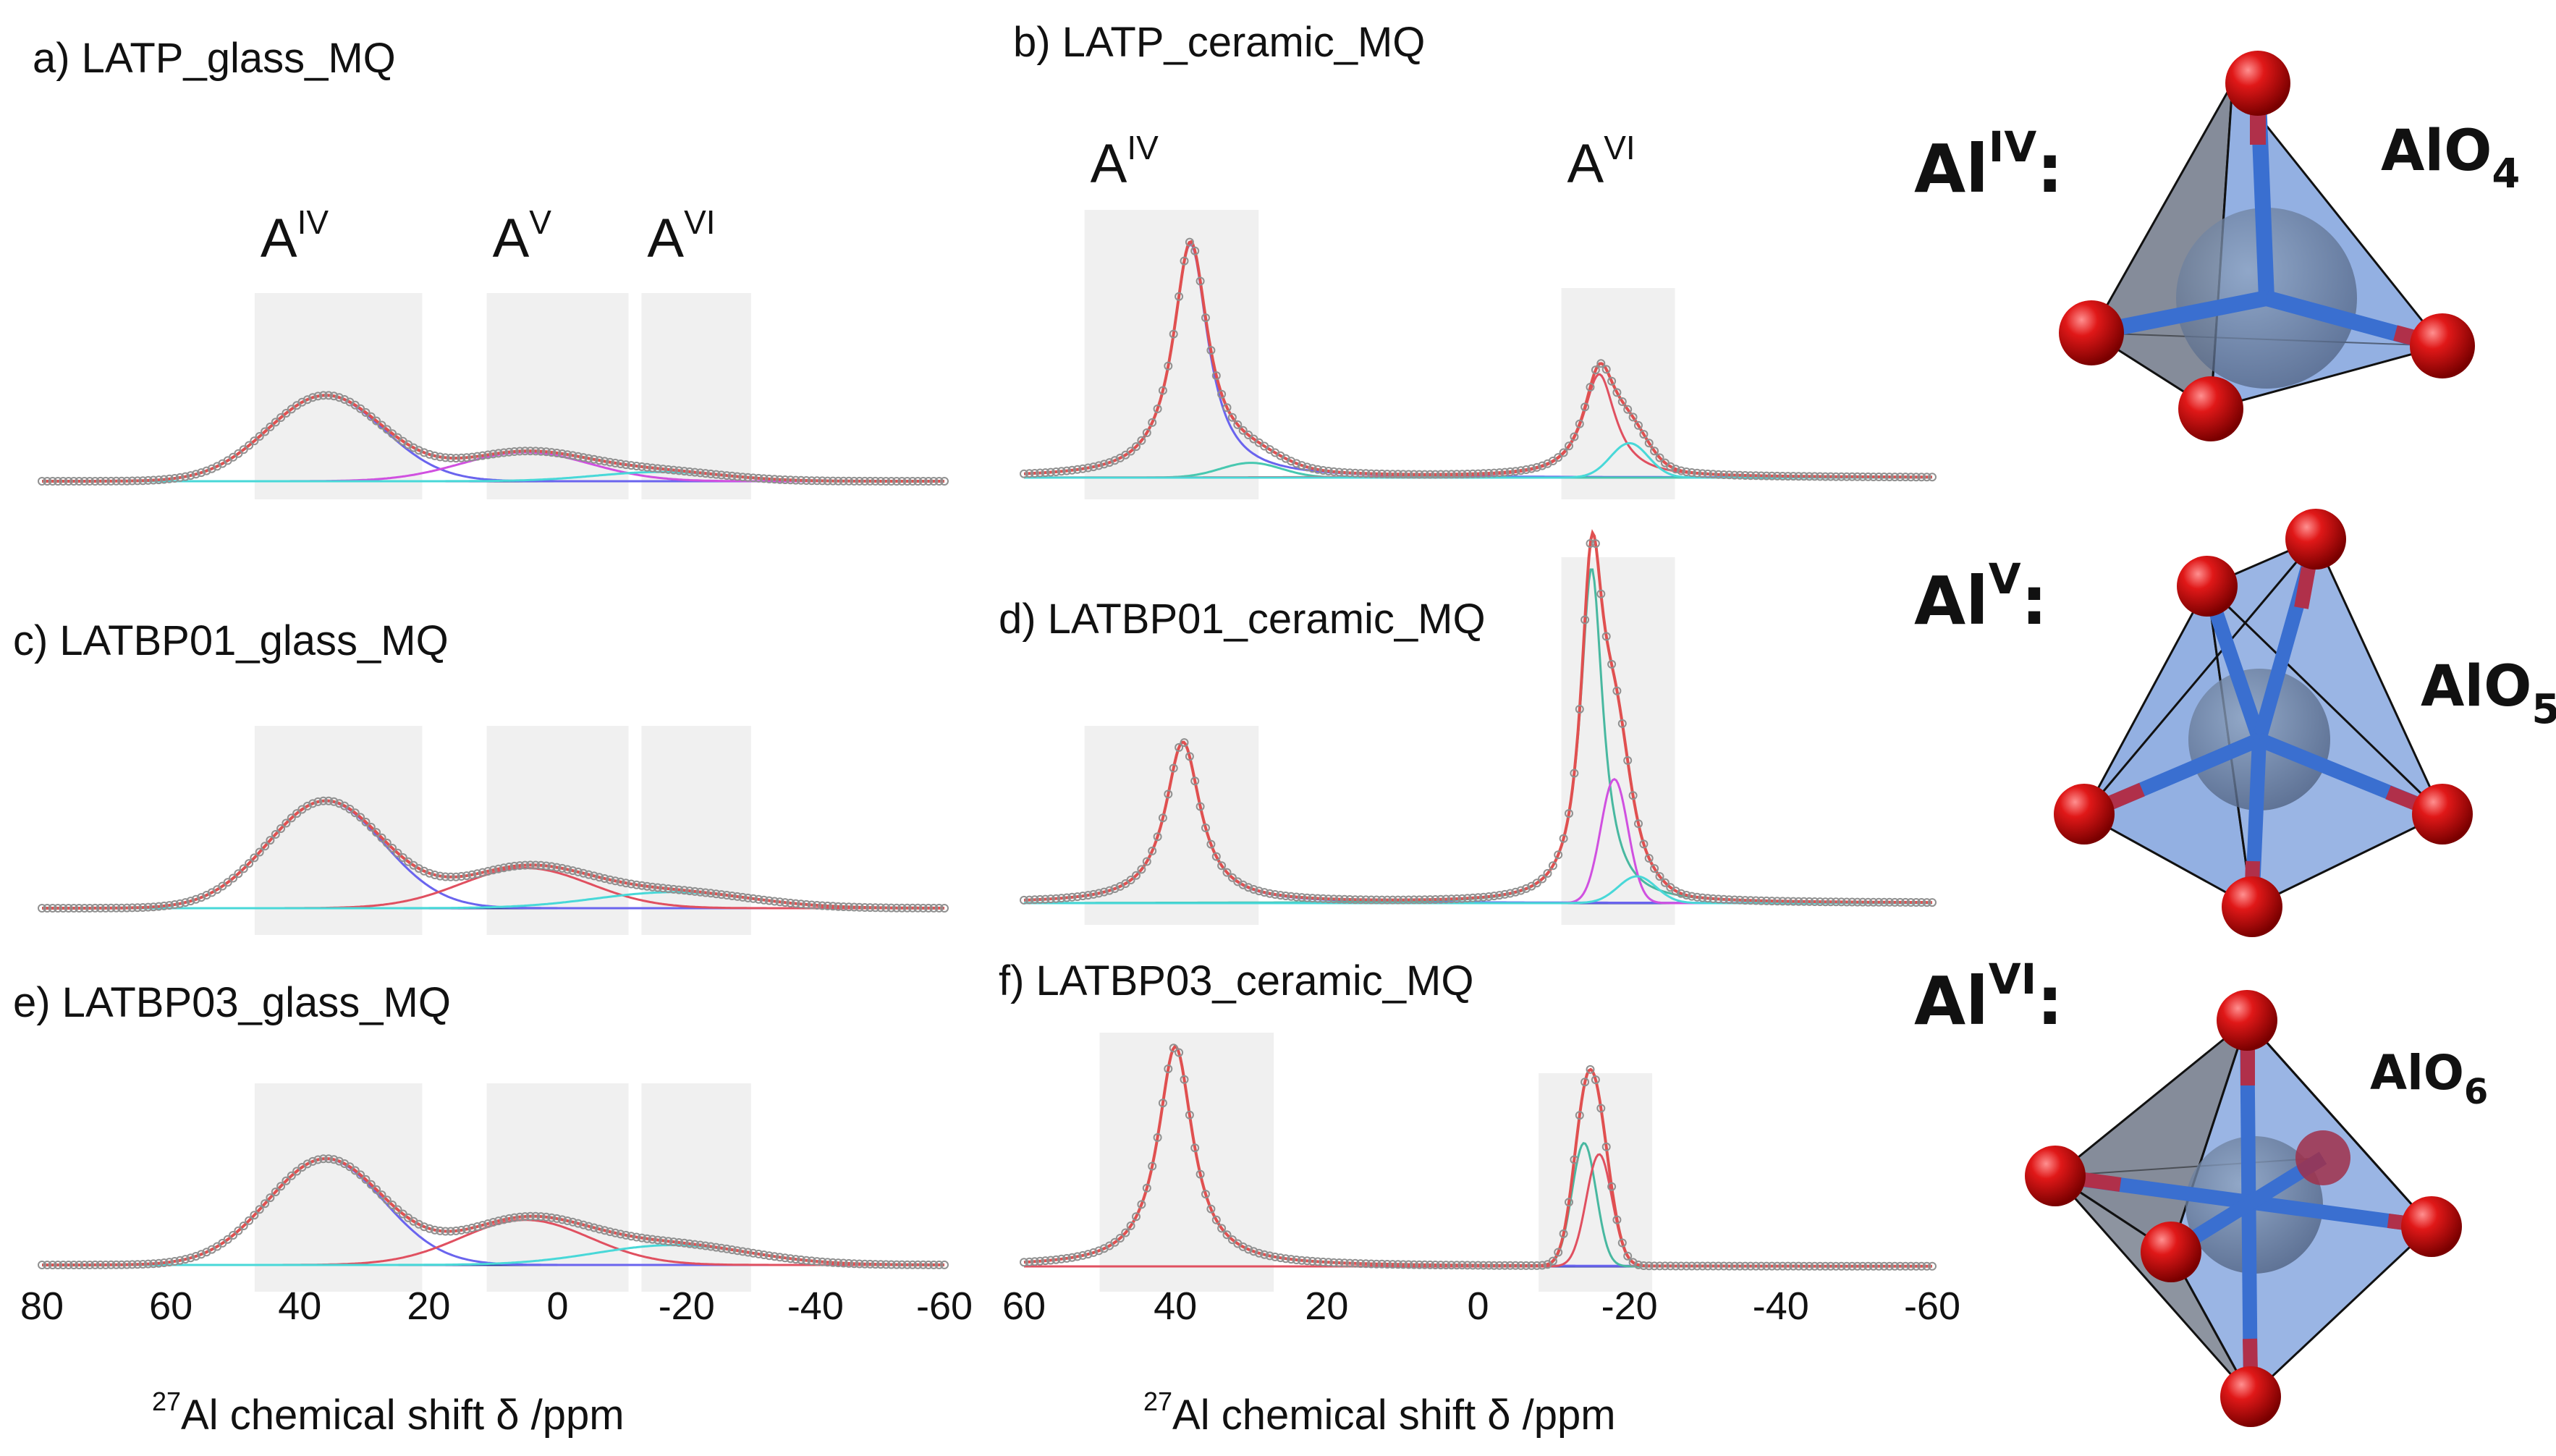 The height and width of the screenshot is (1456, 2556). What do you see at coordinates (2429, 1078) in the screenshot?
I see `alo6-formula: AlO6` at bounding box center [2429, 1078].